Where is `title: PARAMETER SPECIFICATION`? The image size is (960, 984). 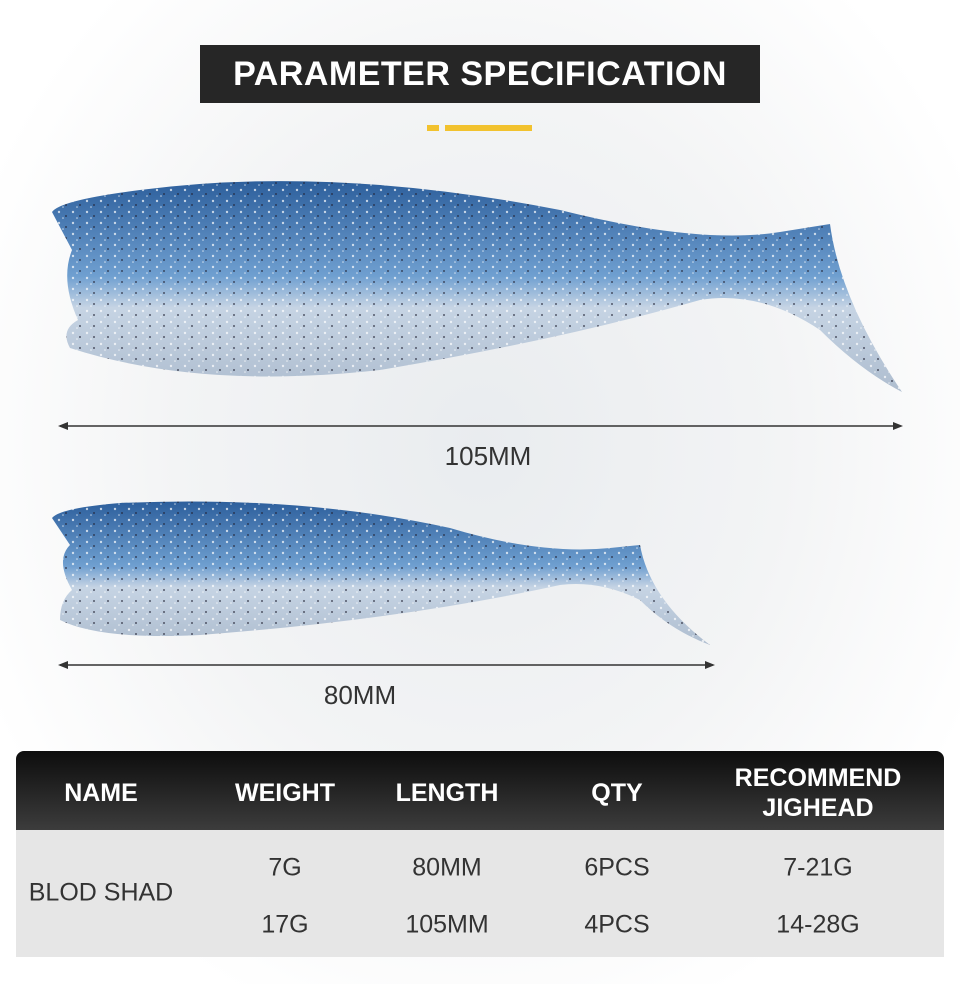 title: PARAMETER SPECIFICATION is located at coordinates (480, 74).